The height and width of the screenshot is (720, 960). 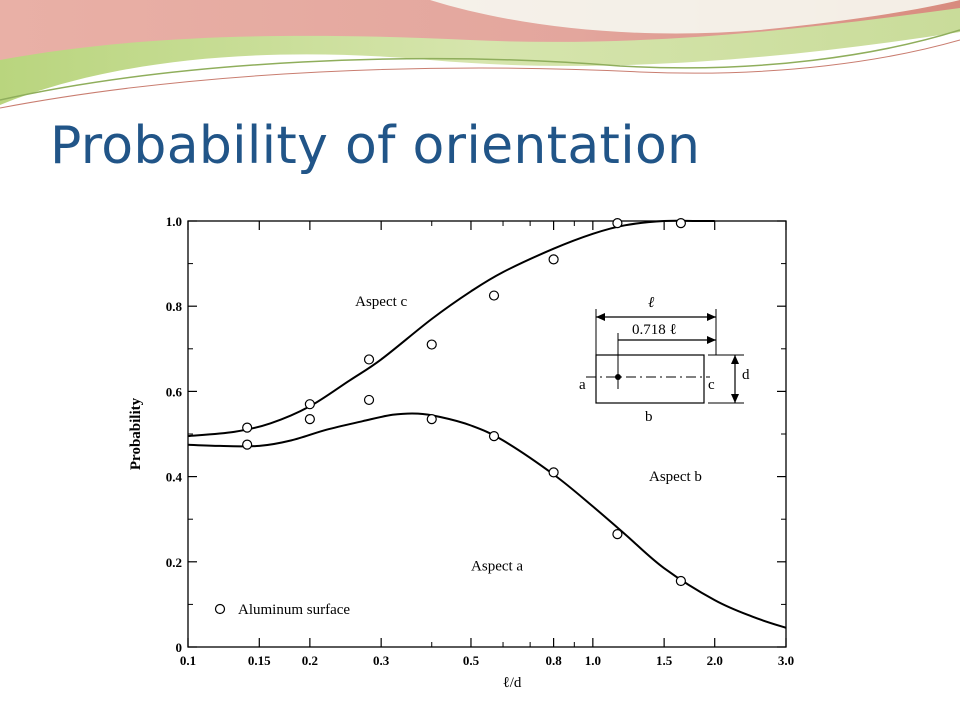 I want to click on x-tick-label: 0.5, so click(x=471, y=660).